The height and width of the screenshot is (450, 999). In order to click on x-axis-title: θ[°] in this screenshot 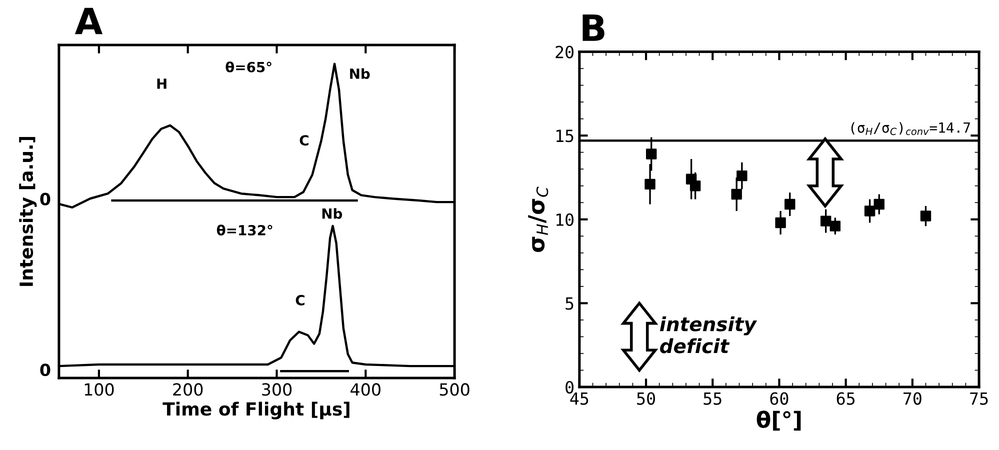, I will do `click(778, 420)`.